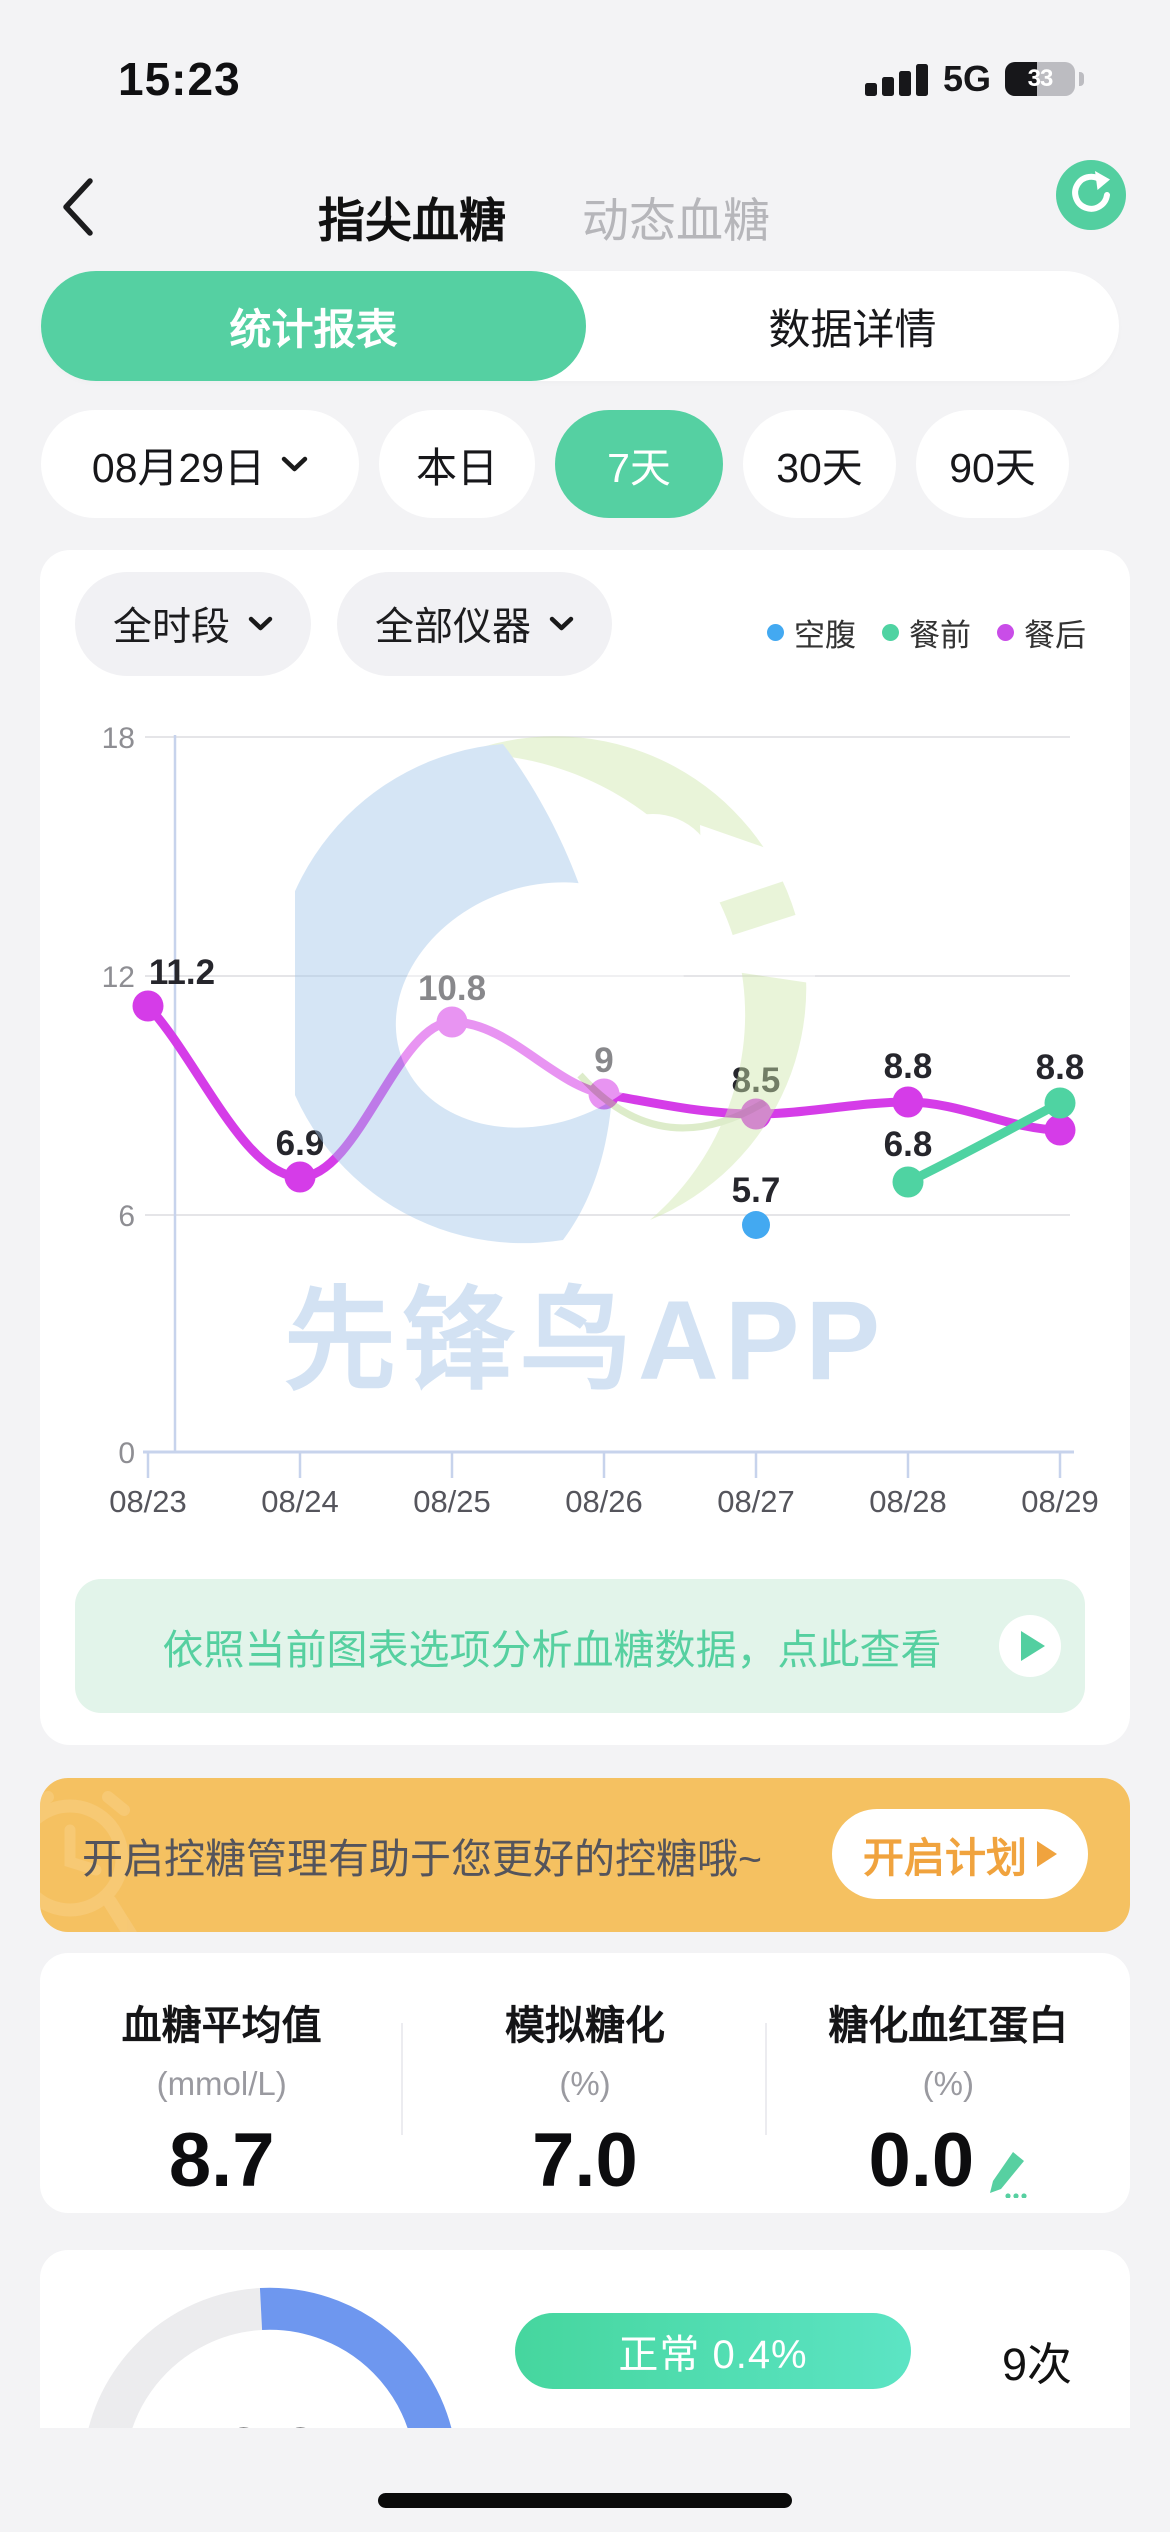 This screenshot has height=2532, width=1170. What do you see at coordinates (1005, 632) in the screenshot?
I see `legend-dot-magenta` at bounding box center [1005, 632].